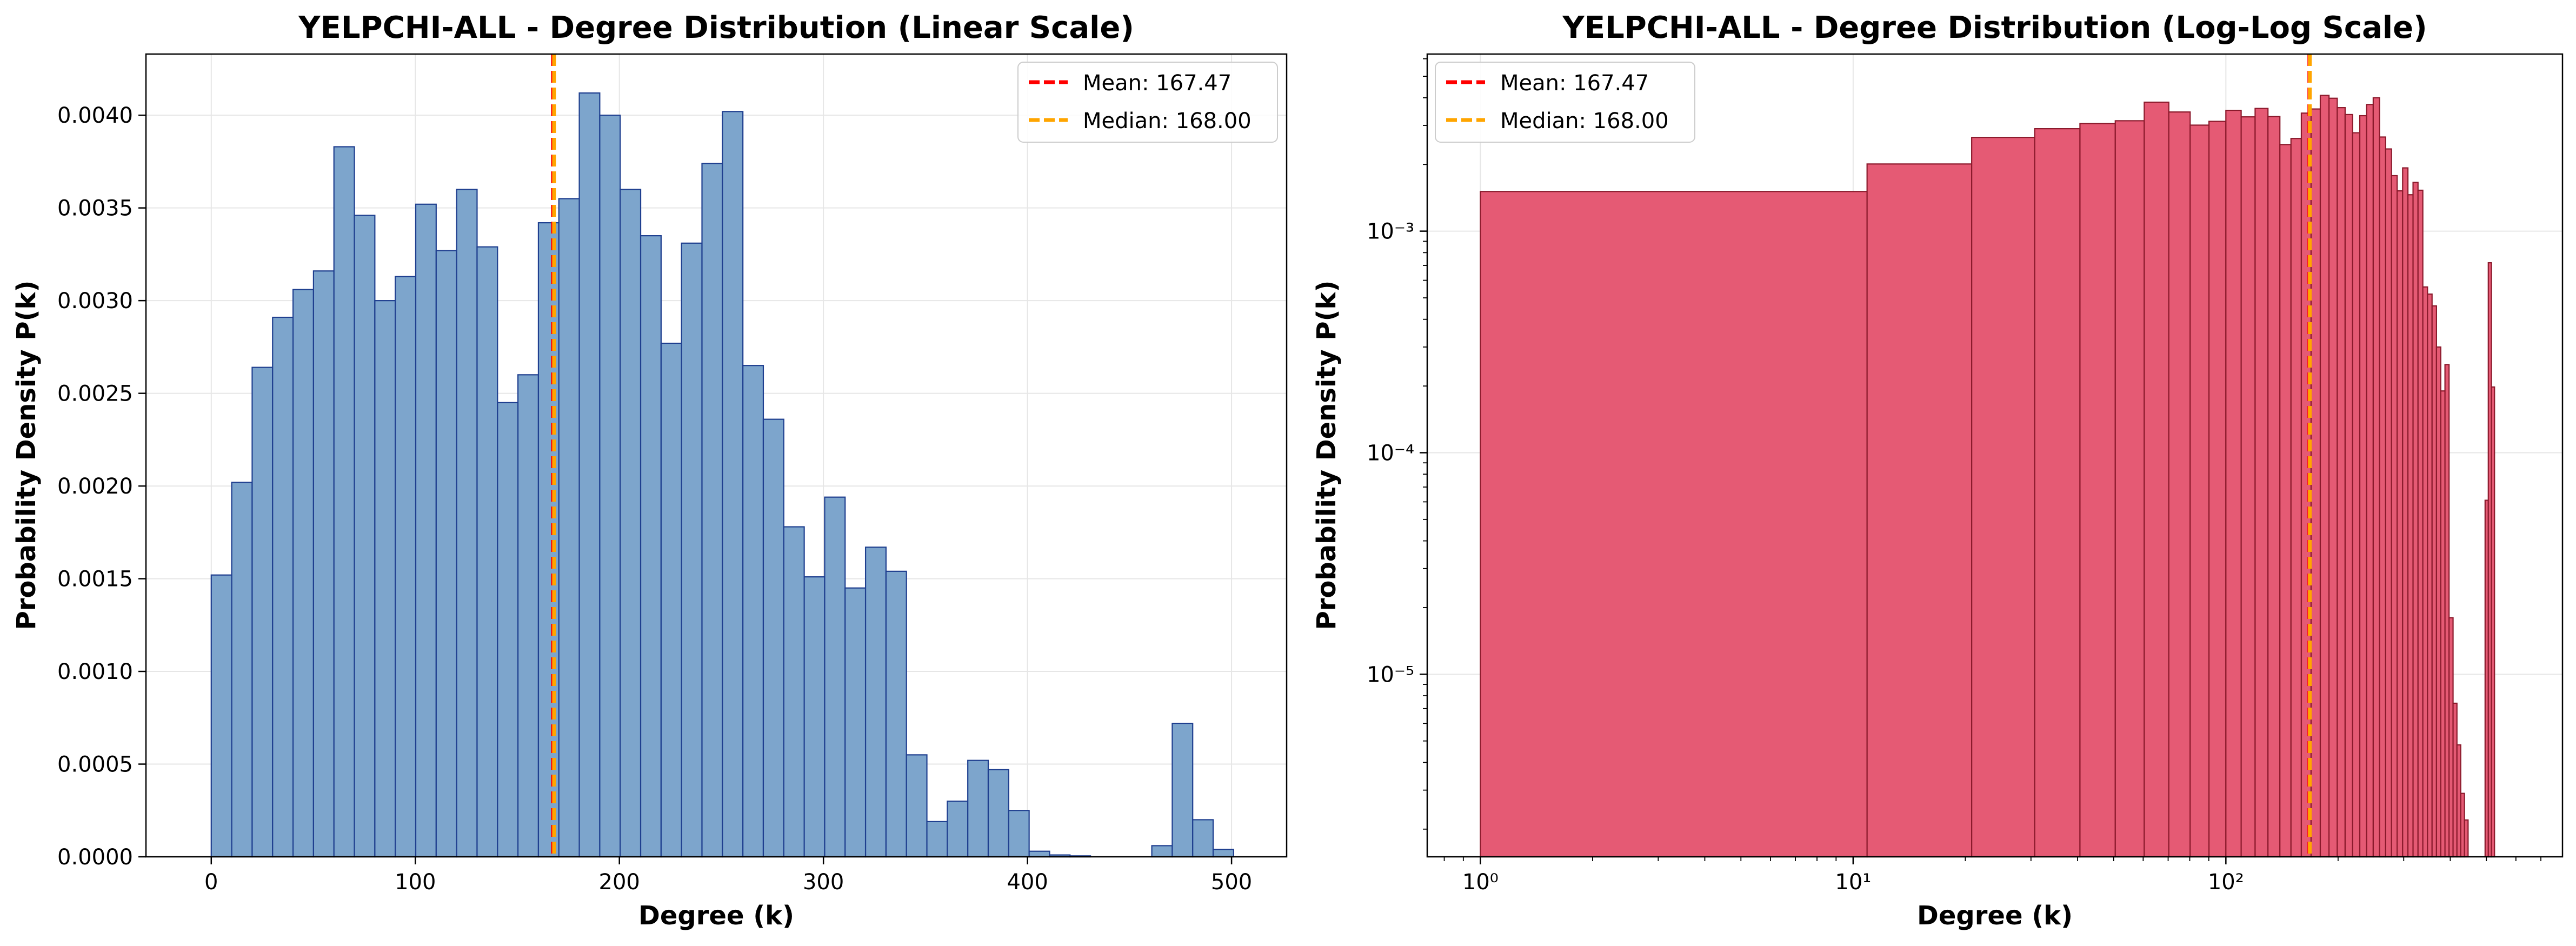  What do you see at coordinates (95, 208) in the screenshot?
I see `y-tick-label: 0.0035` at bounding box center [95, 208].